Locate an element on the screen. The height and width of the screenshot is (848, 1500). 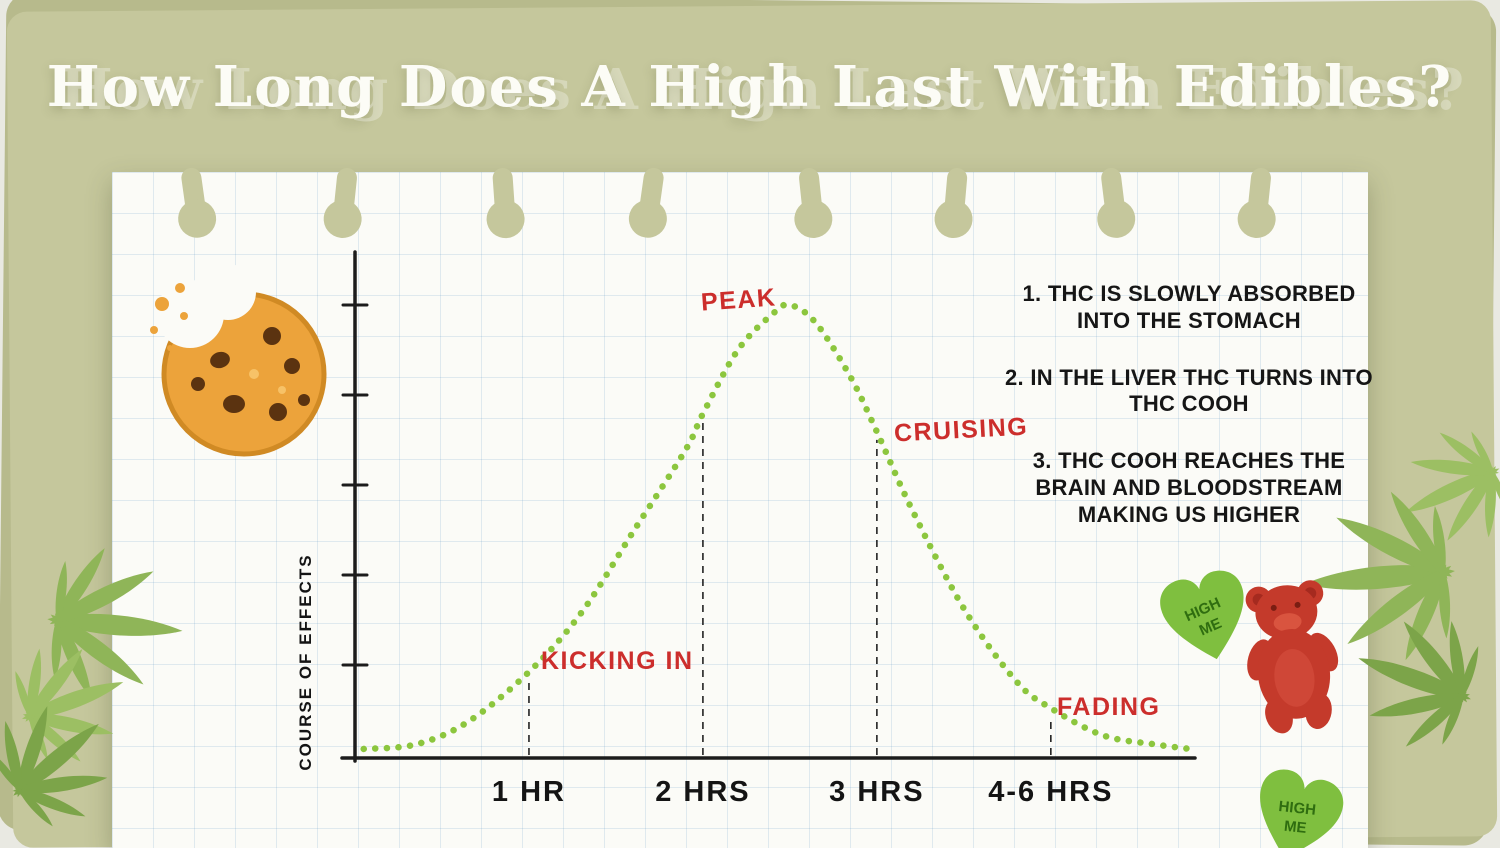
annotation-kicking-in: KICKING IN is located at coordinates (617, 661).